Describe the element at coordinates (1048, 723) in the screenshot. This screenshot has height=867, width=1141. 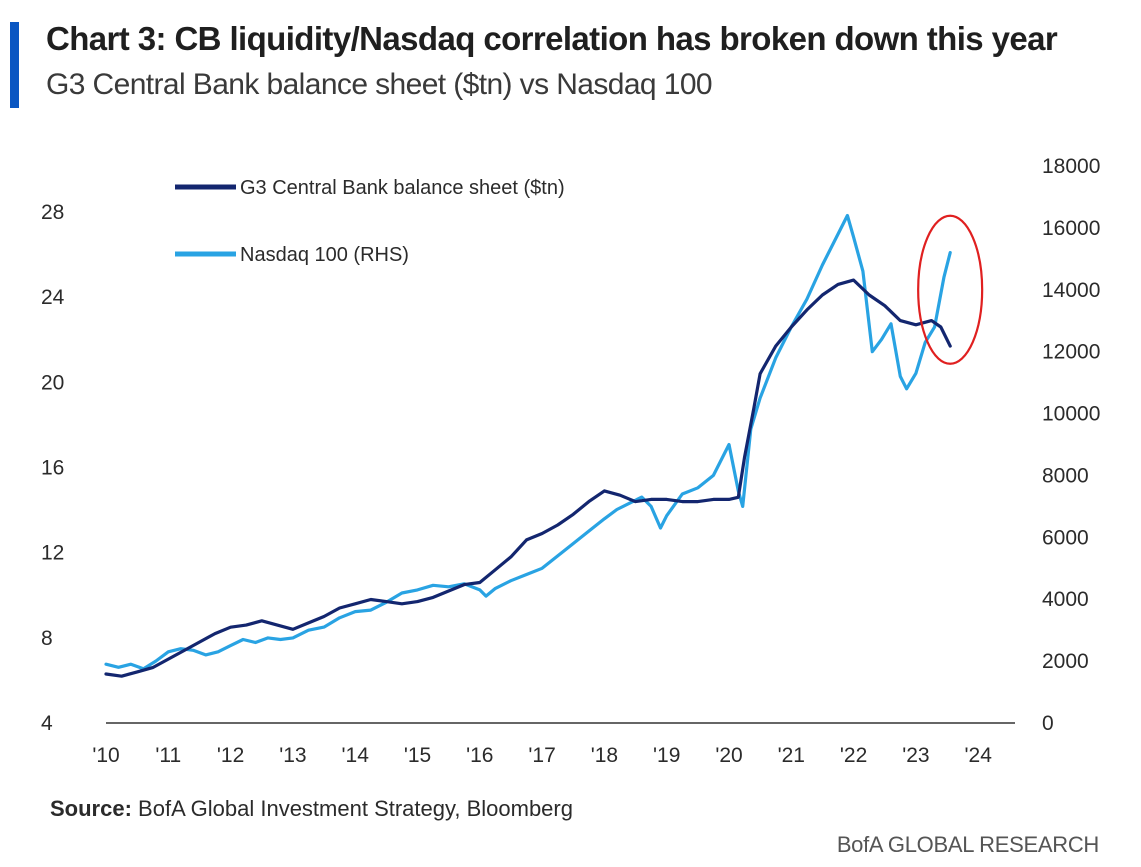
I see `y-right-tick-label: 0` at that location.